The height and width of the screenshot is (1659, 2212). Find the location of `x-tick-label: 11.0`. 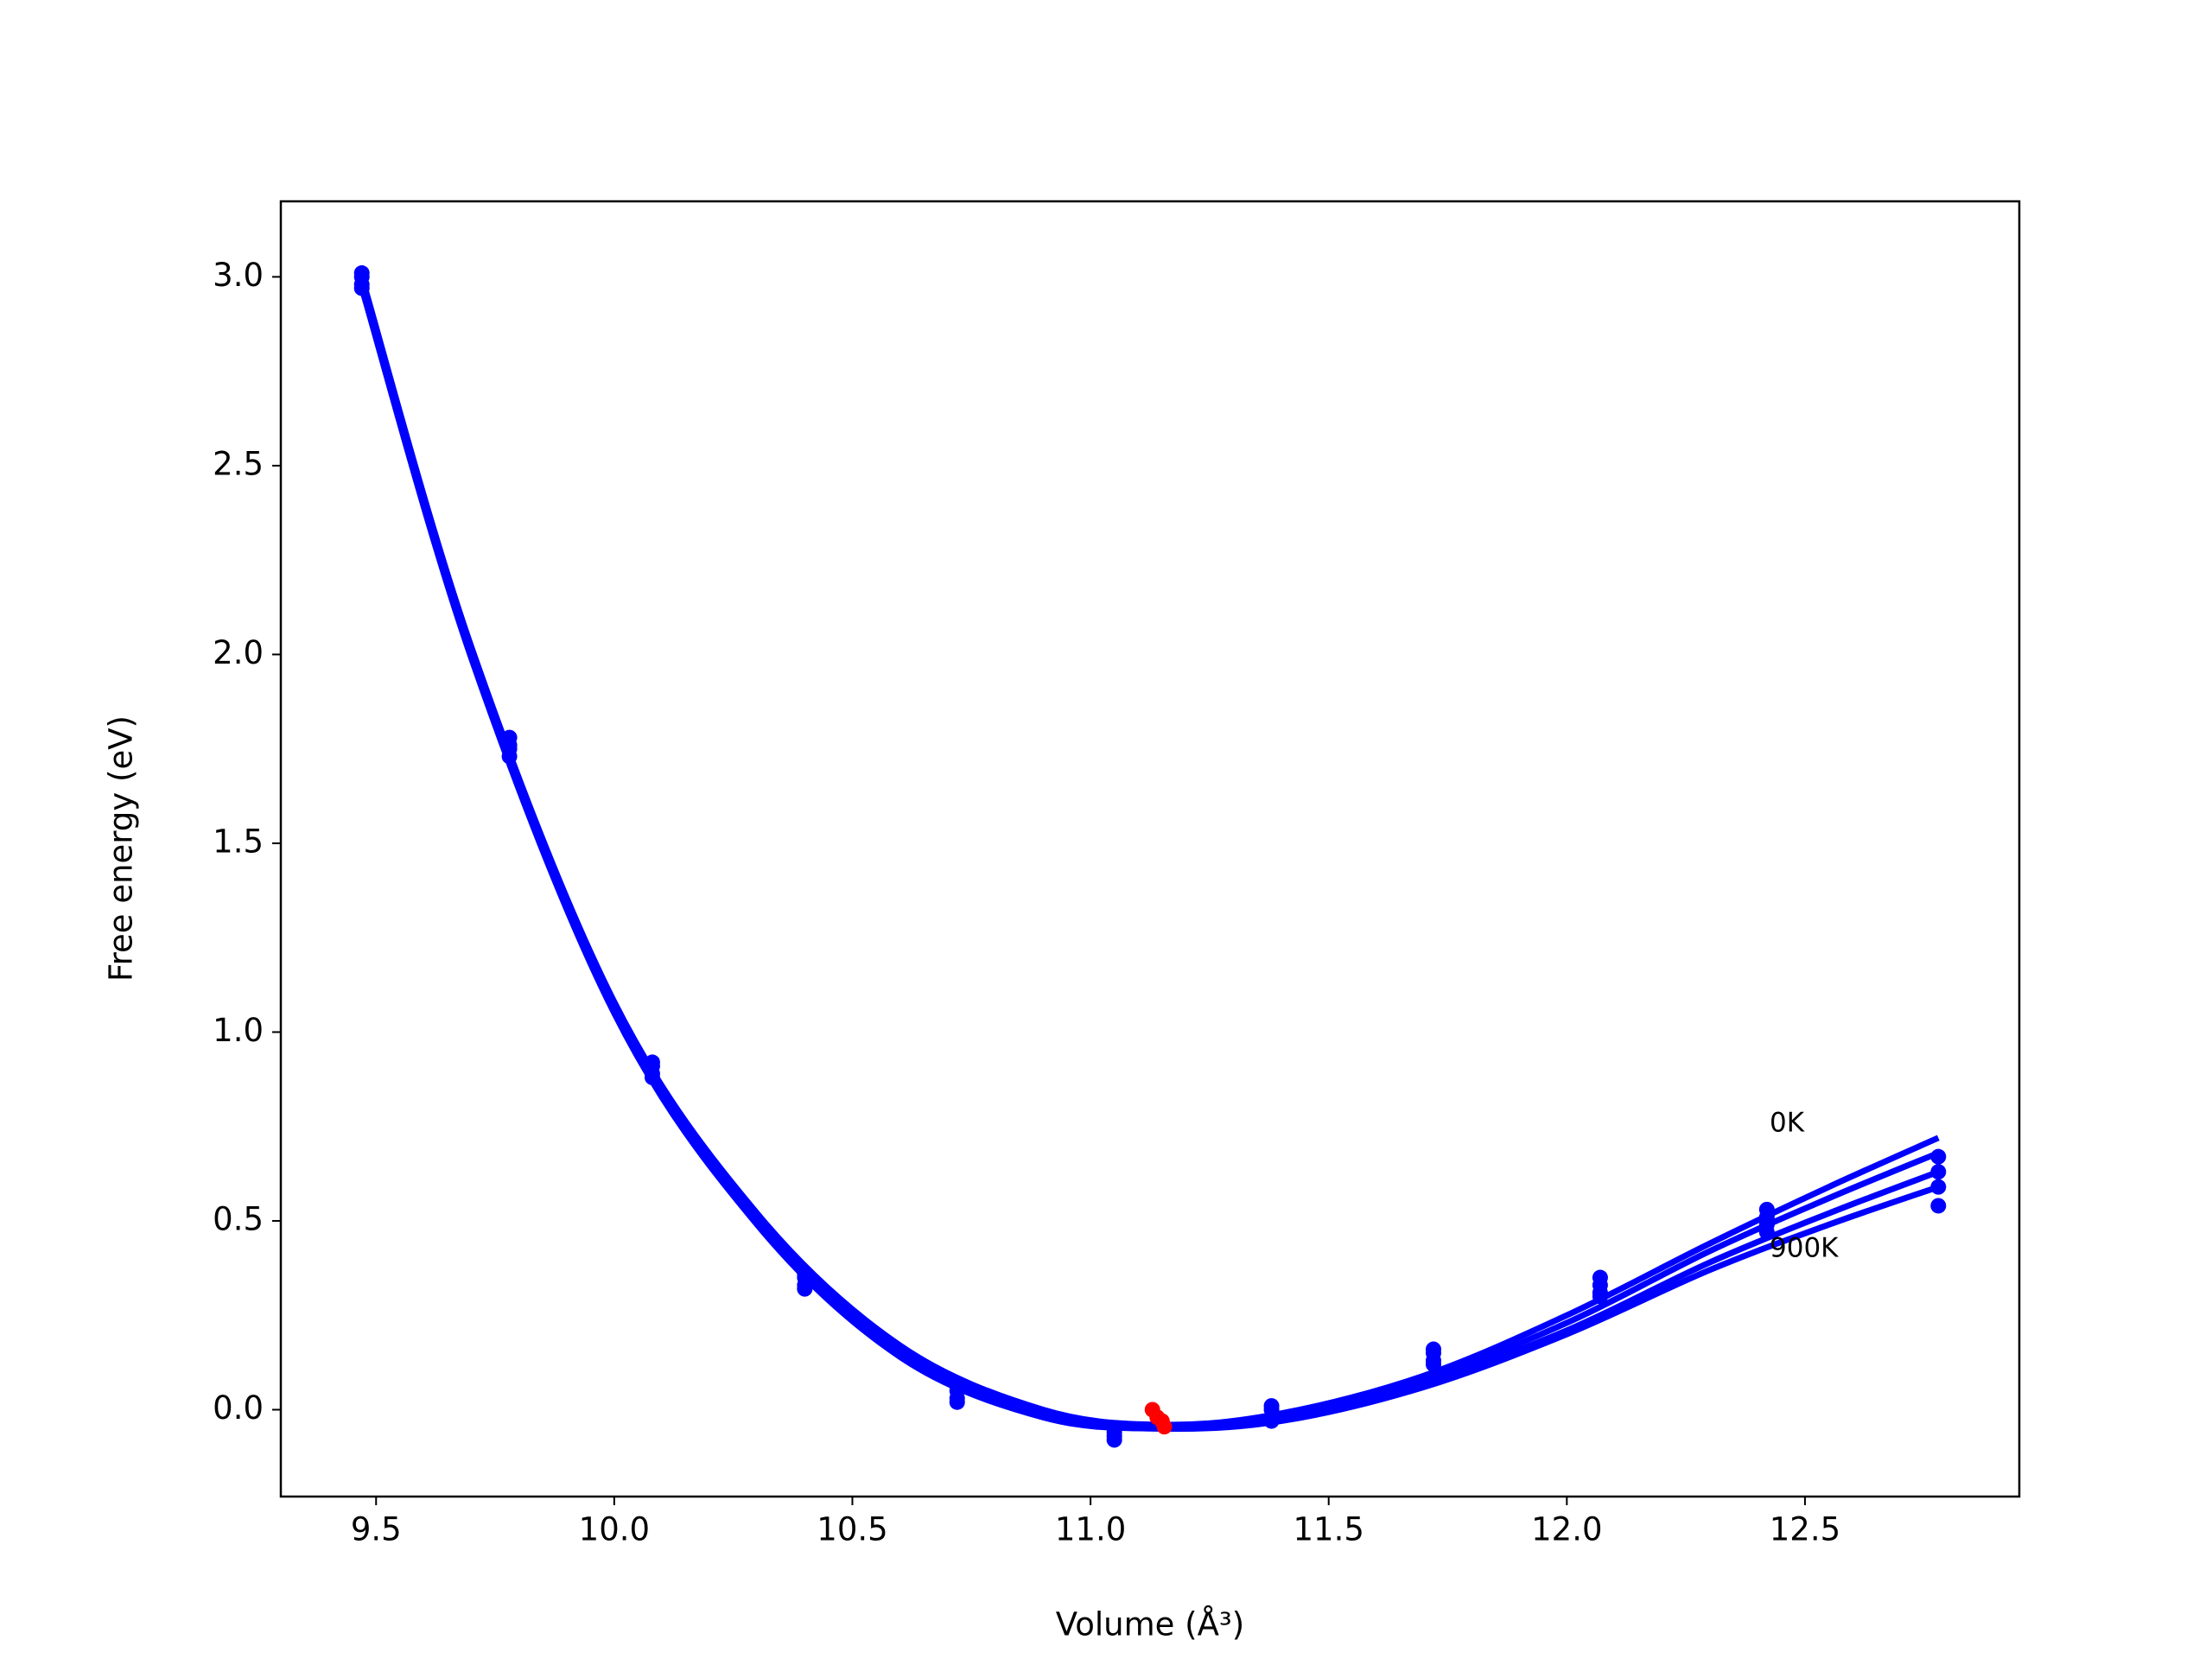

x-tick-label: 11.0 is located at coordinates (1090, 1529).